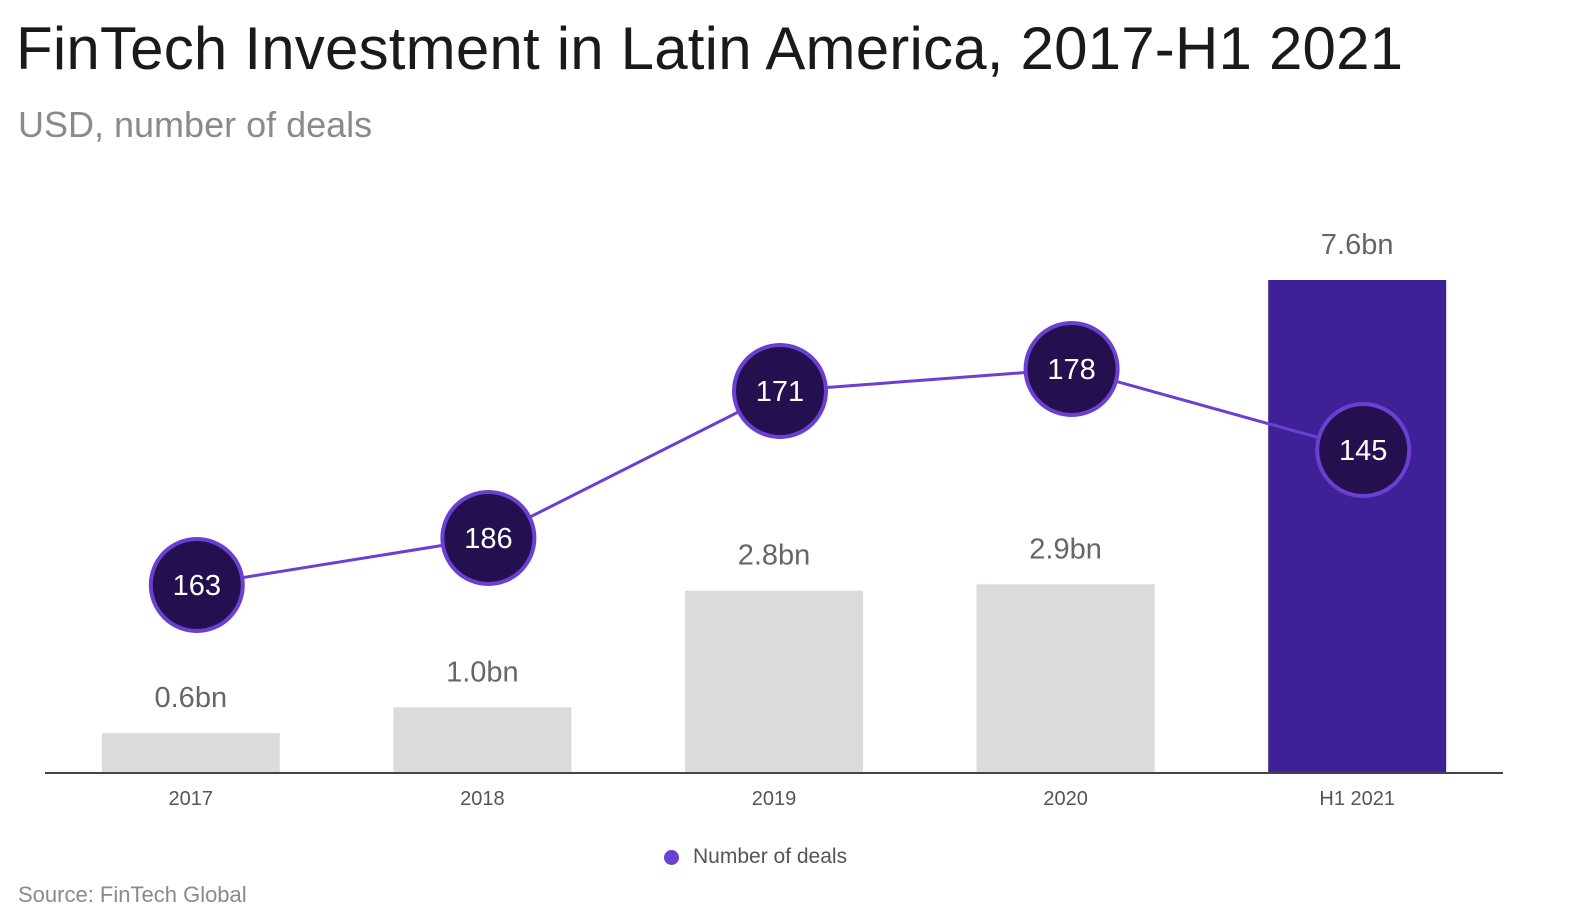  I want to click on deal-marker-2017, so click(196, 585).